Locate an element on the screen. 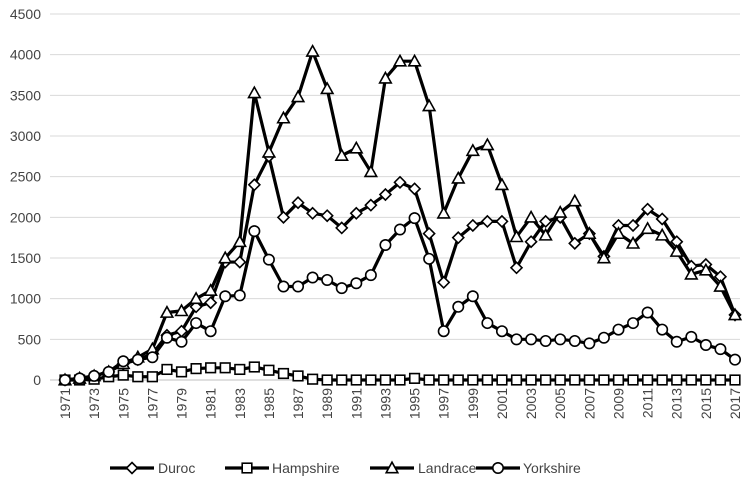 This screenshot has height=489, width=750. x-tick-label: 1985 is located at coordinates (269, 403).